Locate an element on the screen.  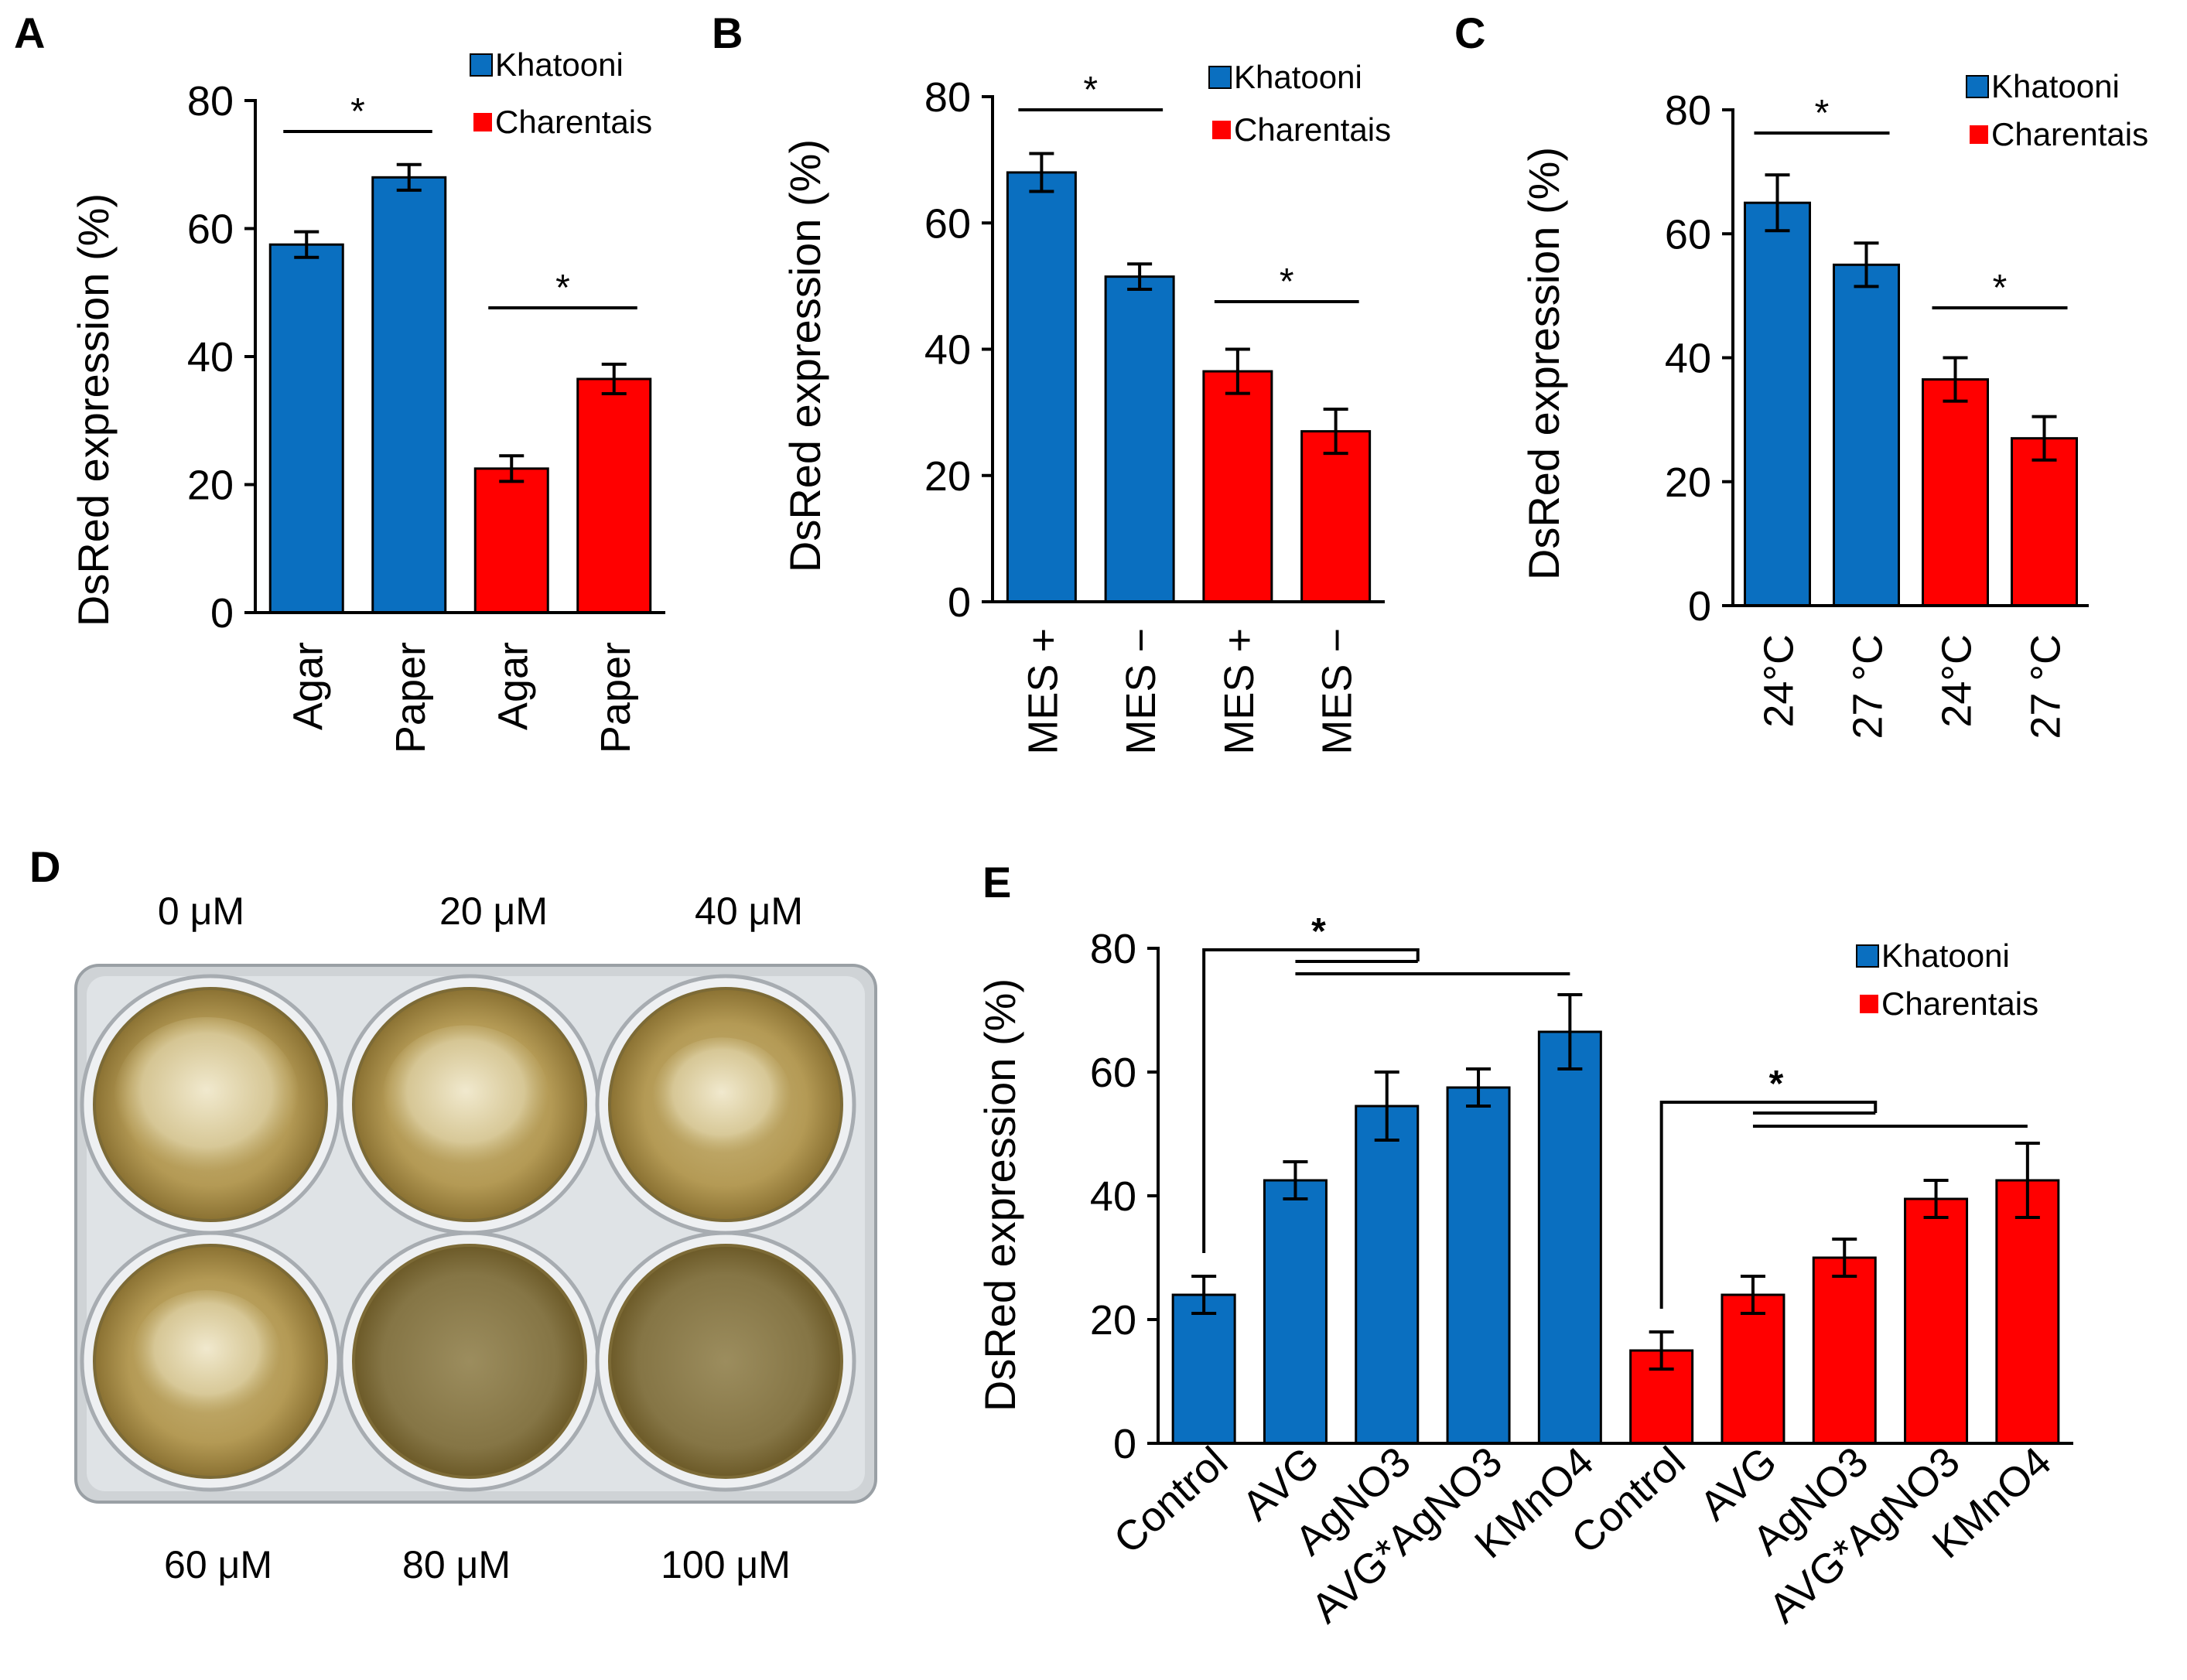
chart-a-plot: 0 20 40 60 80 Agar Paper Agar Paper * * is located at coordinates (426, 416).